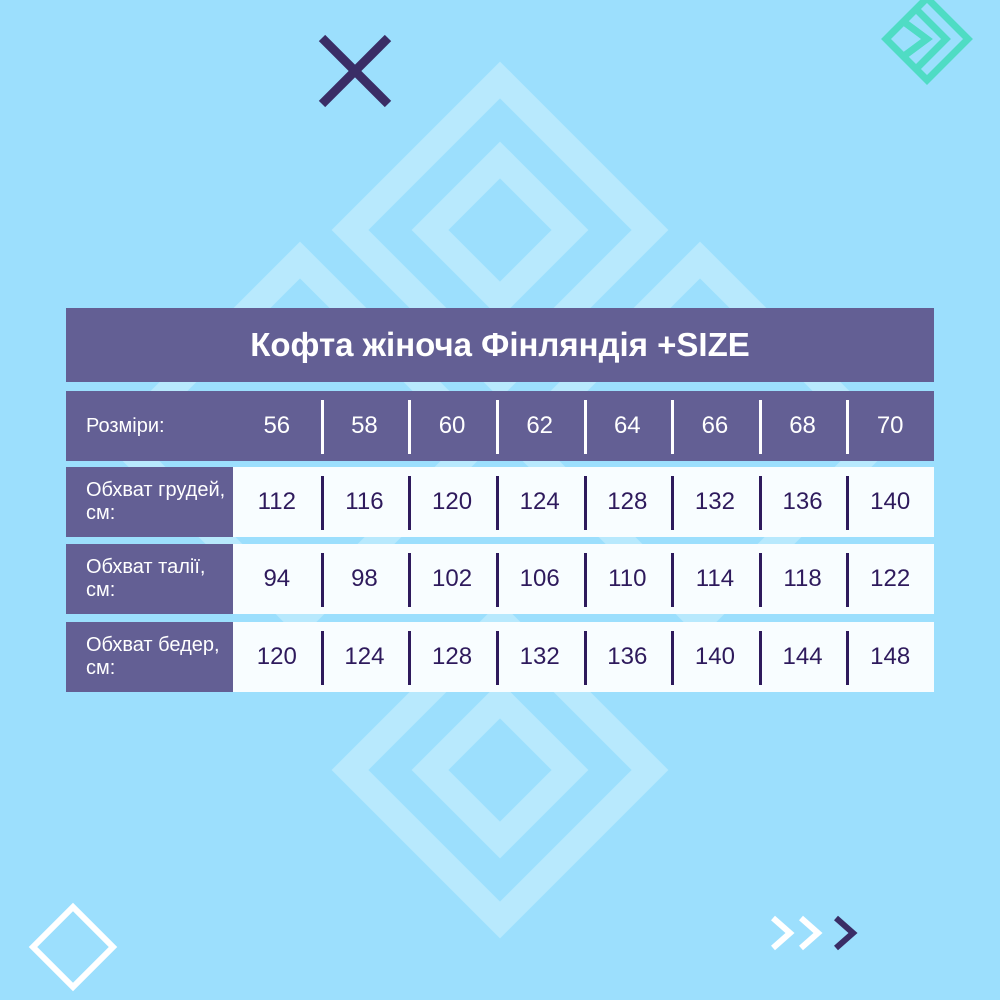  What do you see at coordinates (355, 71) in the screenshot?
I see `x-icon` at bounding box center [355, 71].